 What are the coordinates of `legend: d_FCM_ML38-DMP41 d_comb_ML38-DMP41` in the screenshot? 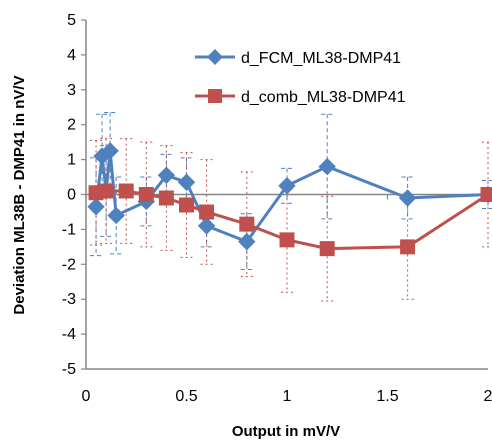 It's located at (300, 77).